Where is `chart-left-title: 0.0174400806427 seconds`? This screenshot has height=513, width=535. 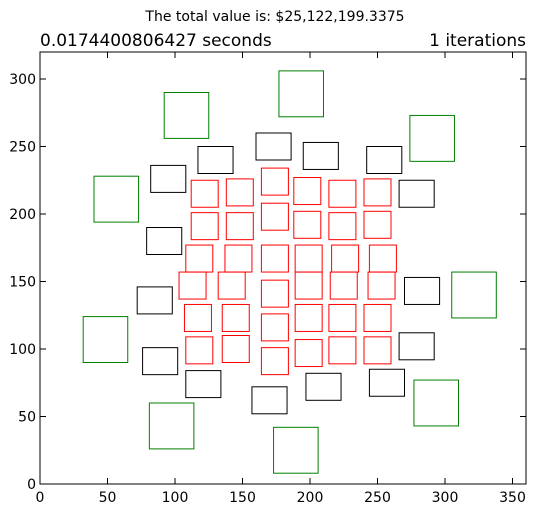 chart-left-title: 0.0174400806427 seconds is located at coordinates (156, 41).